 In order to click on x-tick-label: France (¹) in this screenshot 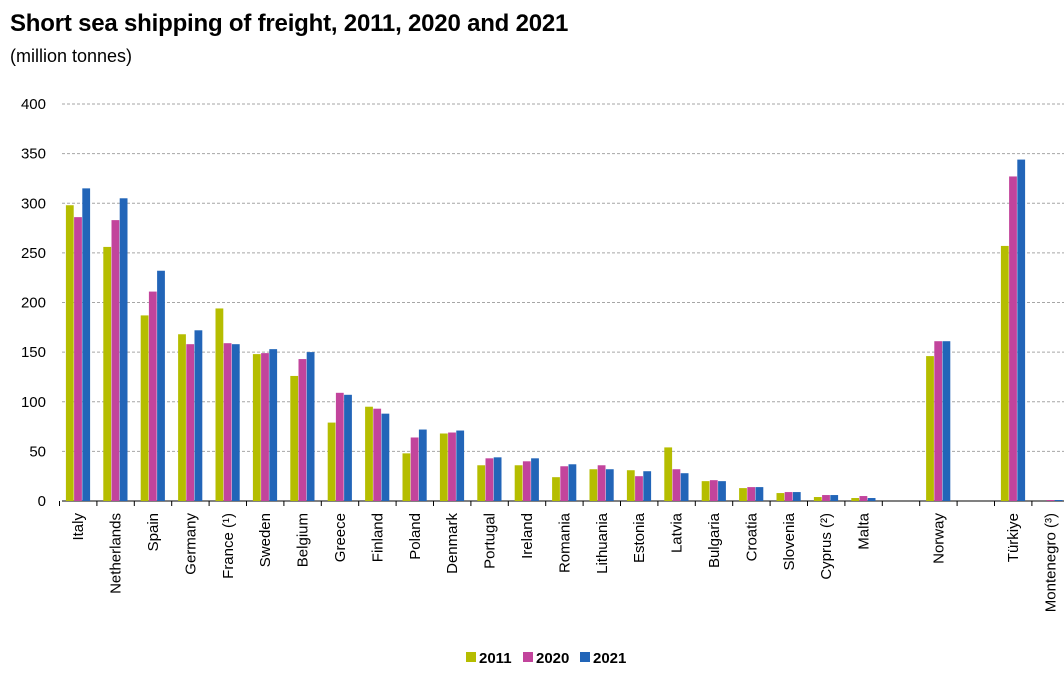, I will do `click(228, 546)`.